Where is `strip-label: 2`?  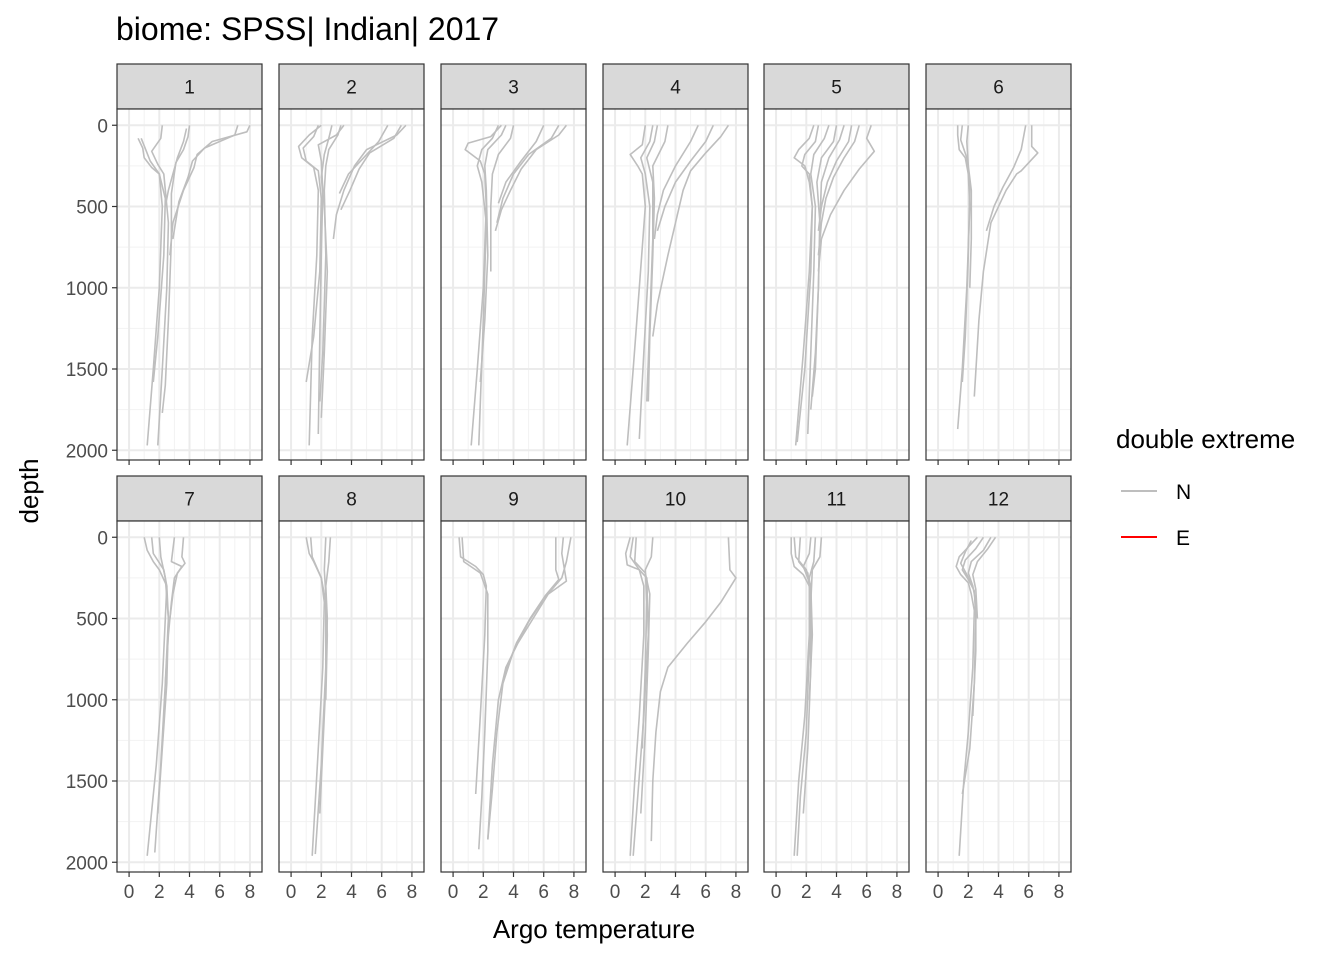
strip-label: 2 is located at coordinates (351, 88).